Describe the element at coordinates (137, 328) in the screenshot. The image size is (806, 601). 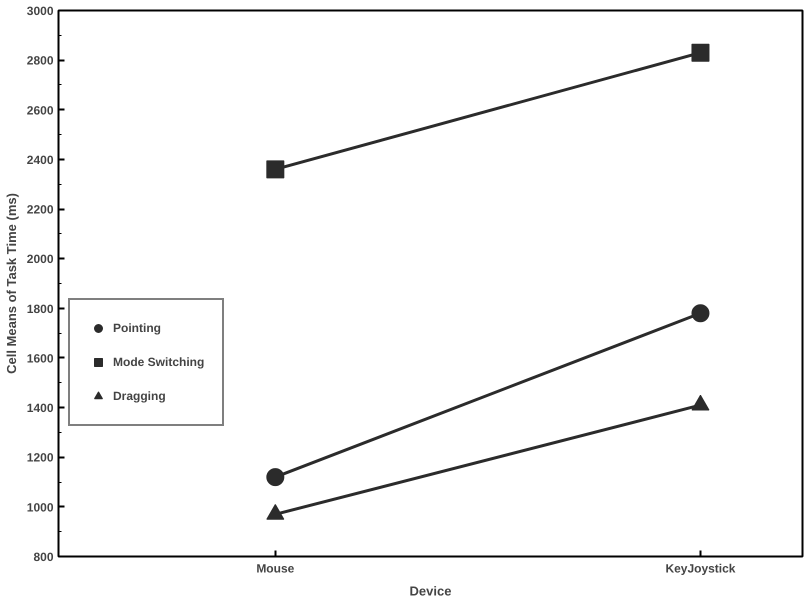
I see `legend-label: Pointing` at that location.